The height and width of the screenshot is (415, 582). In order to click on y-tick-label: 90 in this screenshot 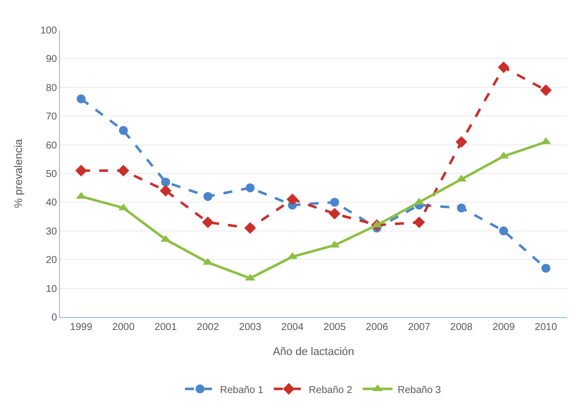, I will do `click(52, 60)`.